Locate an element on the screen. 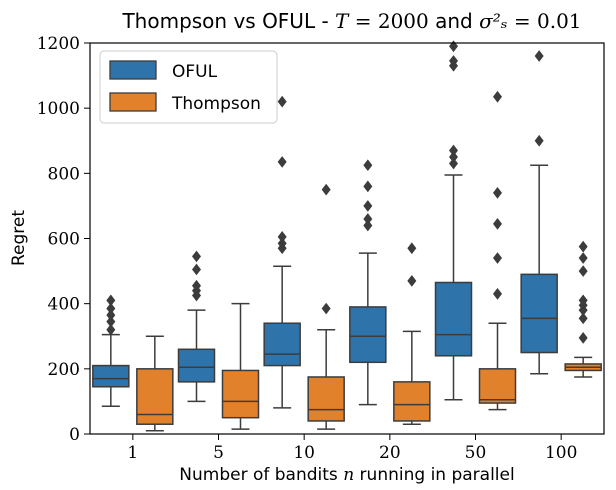  y-tick-label: 800 is located at coordinates (64, 174).